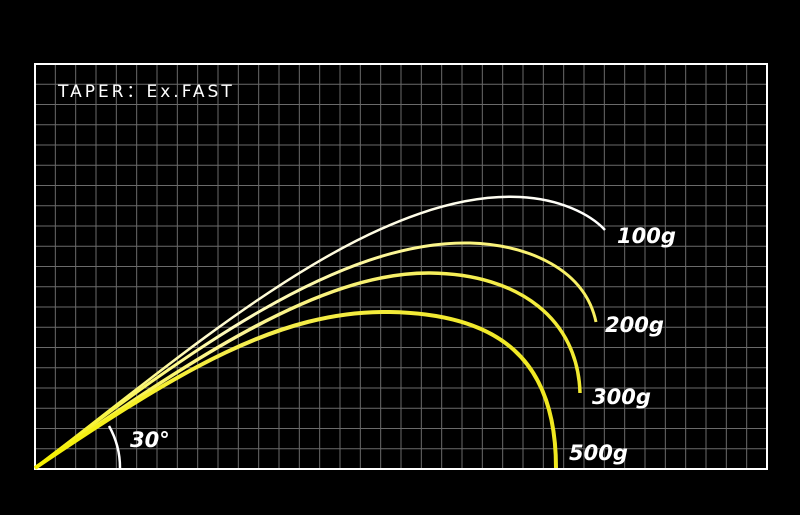 The height and width of the screenshot is (515, 800). I want to click on curve-label: 300g, so click(621, 397).